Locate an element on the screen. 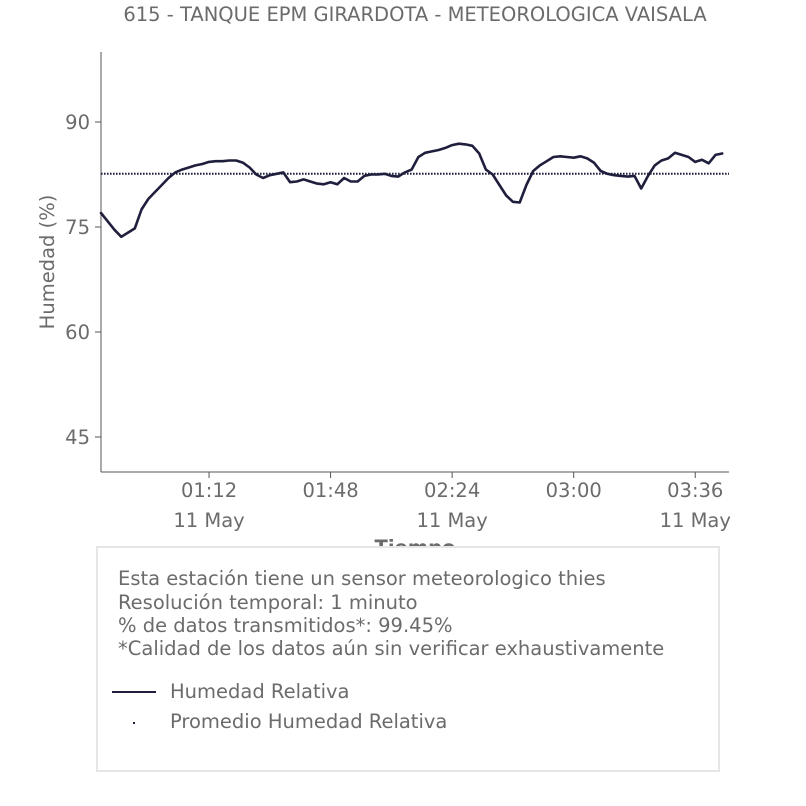 Image resolution: width=806 pixels, height=806 pixels. x-tick-label: 01:12 is located at coordinates (209, 490).